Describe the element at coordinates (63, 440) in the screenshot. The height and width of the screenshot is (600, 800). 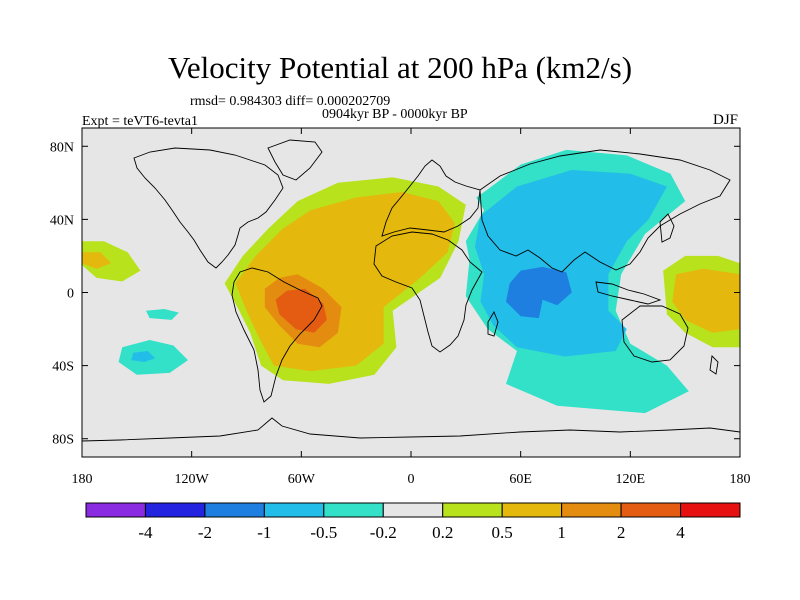
I see `y-tick-label: 80S` at that location.